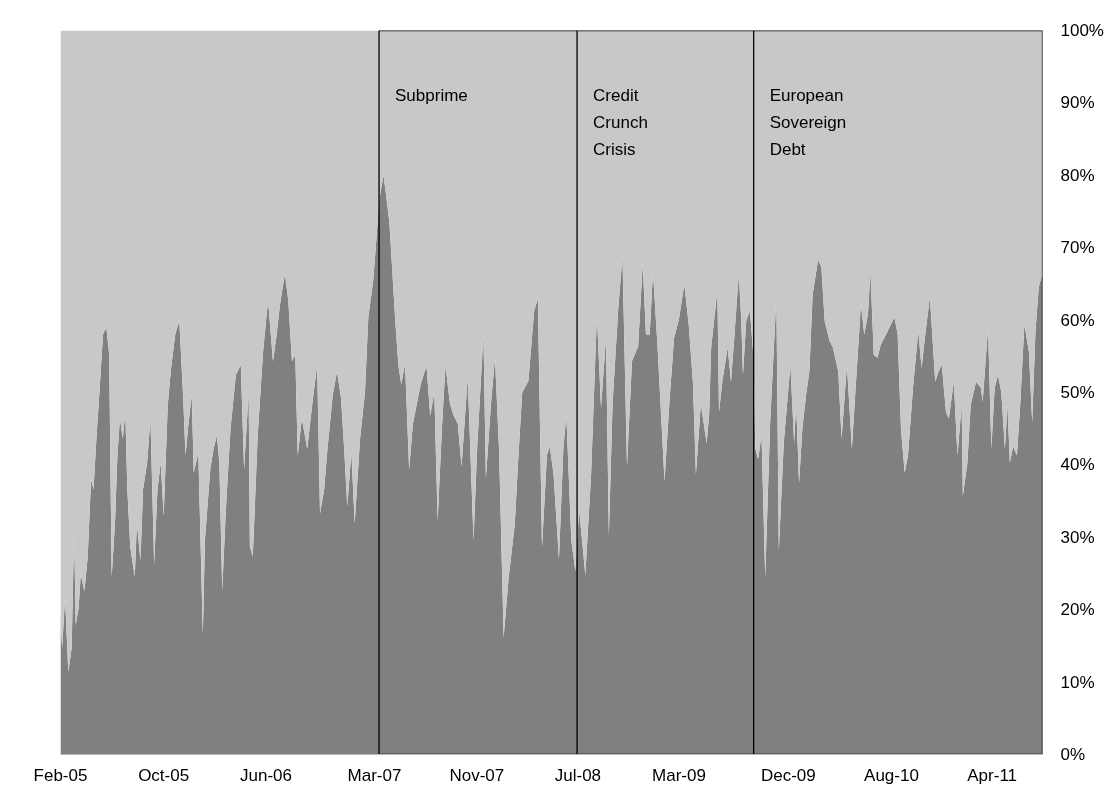 This screenshot has width=1106, height=794. What do you see at coordinates (808, 122) in the screenshot?
I see `ref-line-label: European Sovereign Debt` at bounding box center [808, 122].